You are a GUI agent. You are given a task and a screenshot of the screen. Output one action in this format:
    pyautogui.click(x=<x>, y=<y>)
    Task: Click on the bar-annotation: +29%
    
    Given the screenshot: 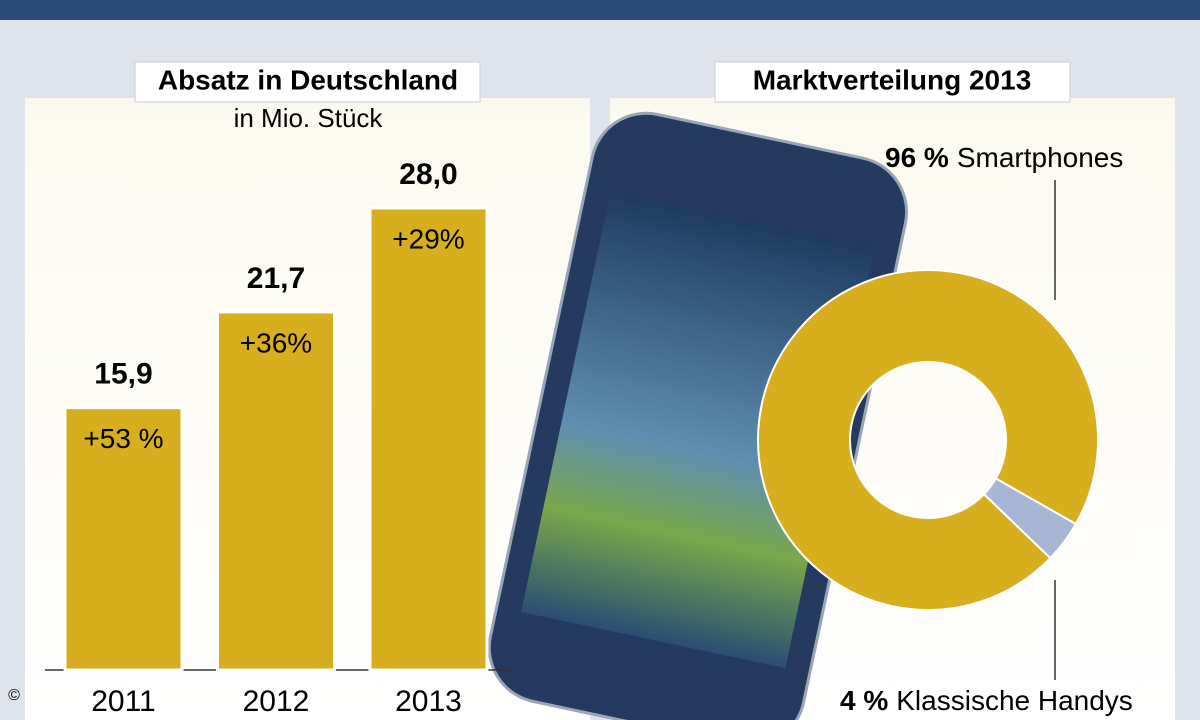 What is the action you would take?
    pyautogui.click(x=428, y=238)
    